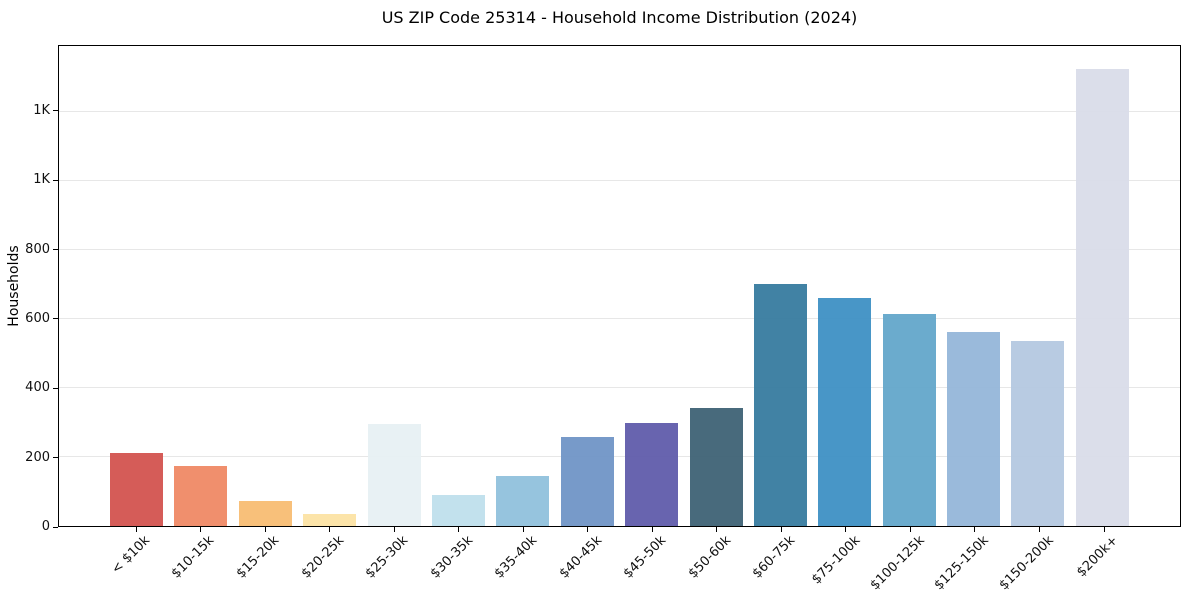 The width and height of the screenshot is (1189, 593). What do you see at coordinates (835, 560) in the screenshot?
I see `x-tick-label: $75-100k` at bounding box center [835, 560].